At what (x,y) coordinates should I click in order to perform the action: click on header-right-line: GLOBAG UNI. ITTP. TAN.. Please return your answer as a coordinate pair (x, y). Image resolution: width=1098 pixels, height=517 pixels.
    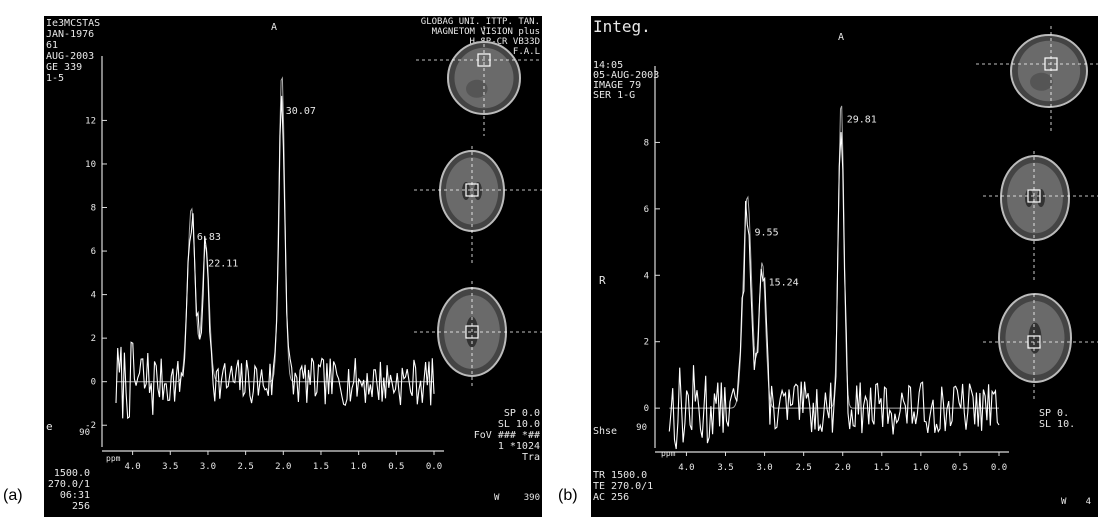
    Looking at the image, I should click on (480, 22).